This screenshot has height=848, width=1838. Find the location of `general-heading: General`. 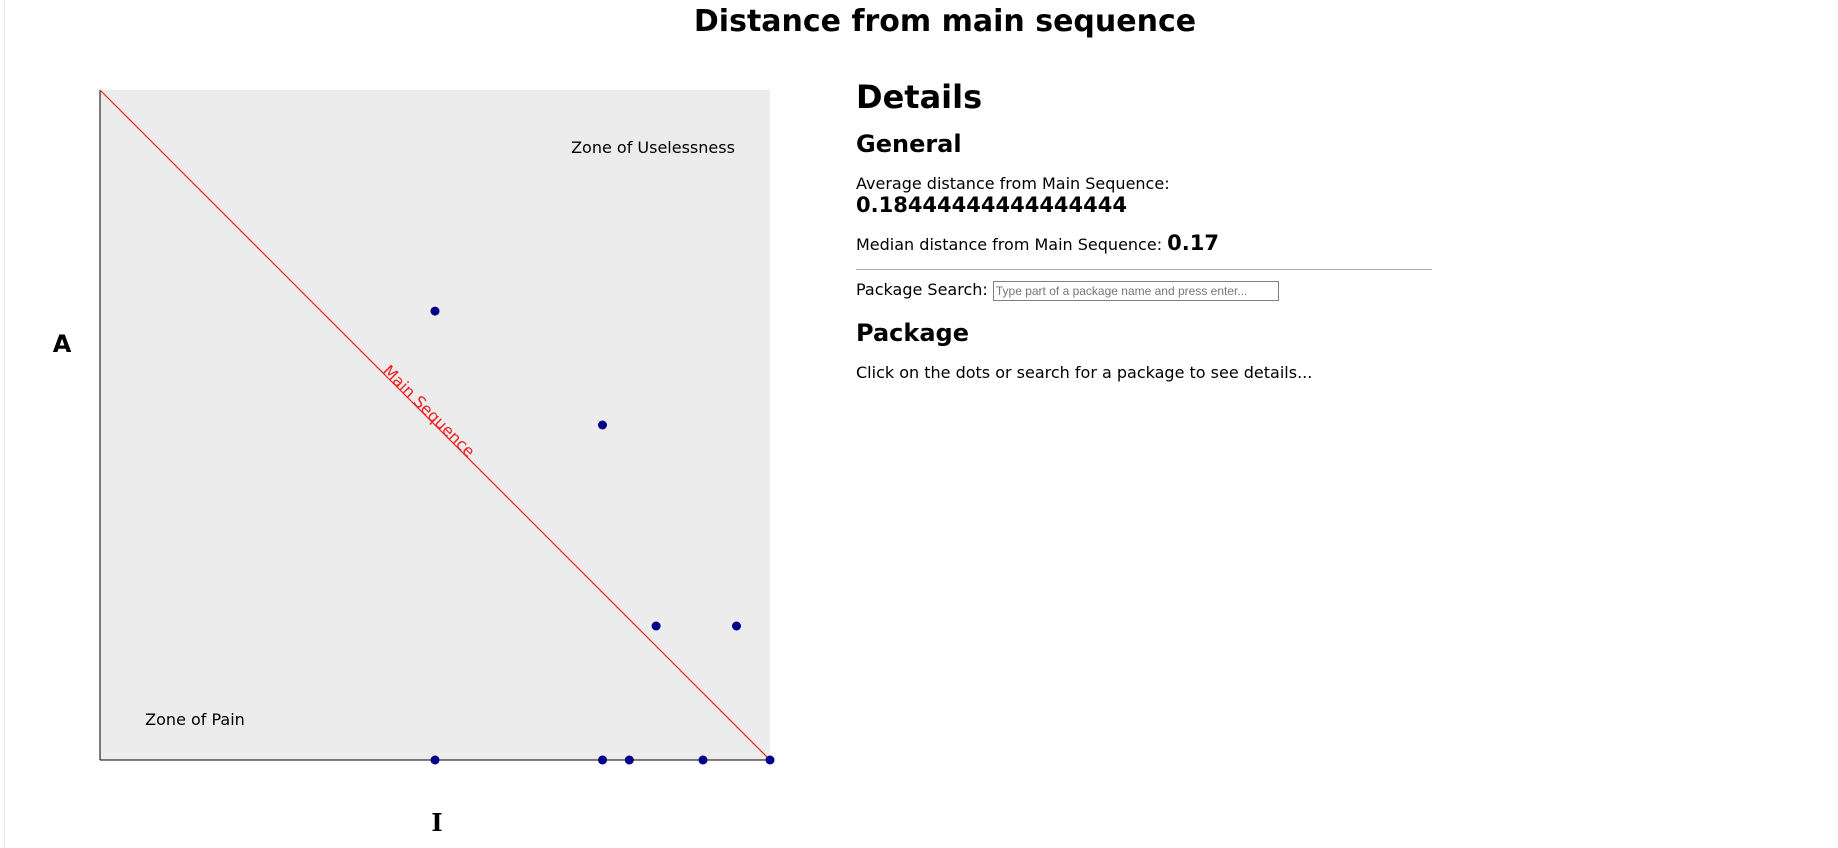

general-heading: General is located at coordinates (909, 144).